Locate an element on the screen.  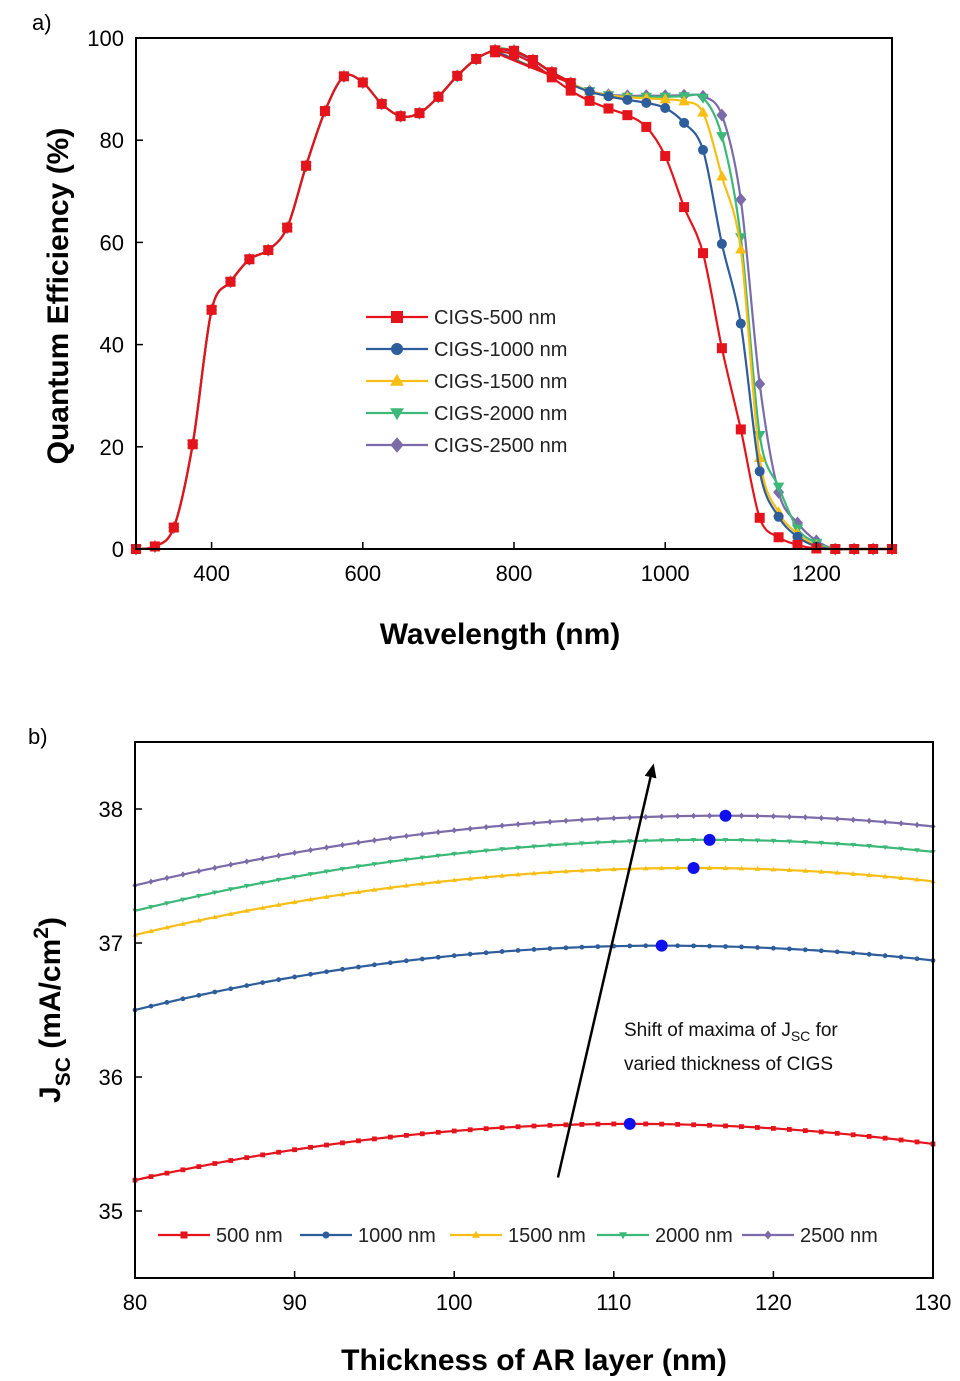
jsc-legend: 500 nm 1000 nm 1500 nm 2000 nm 2500 nm is located at coordinates (518, 1236).